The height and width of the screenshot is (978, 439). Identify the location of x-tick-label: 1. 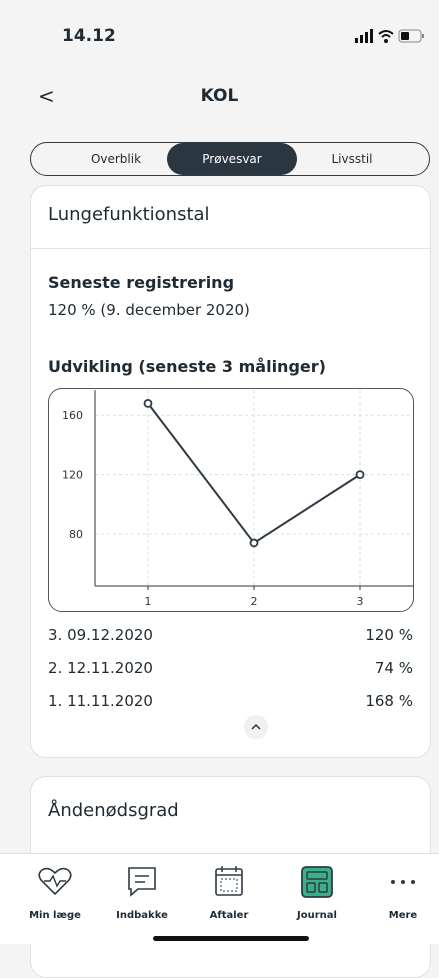
(148, 601).